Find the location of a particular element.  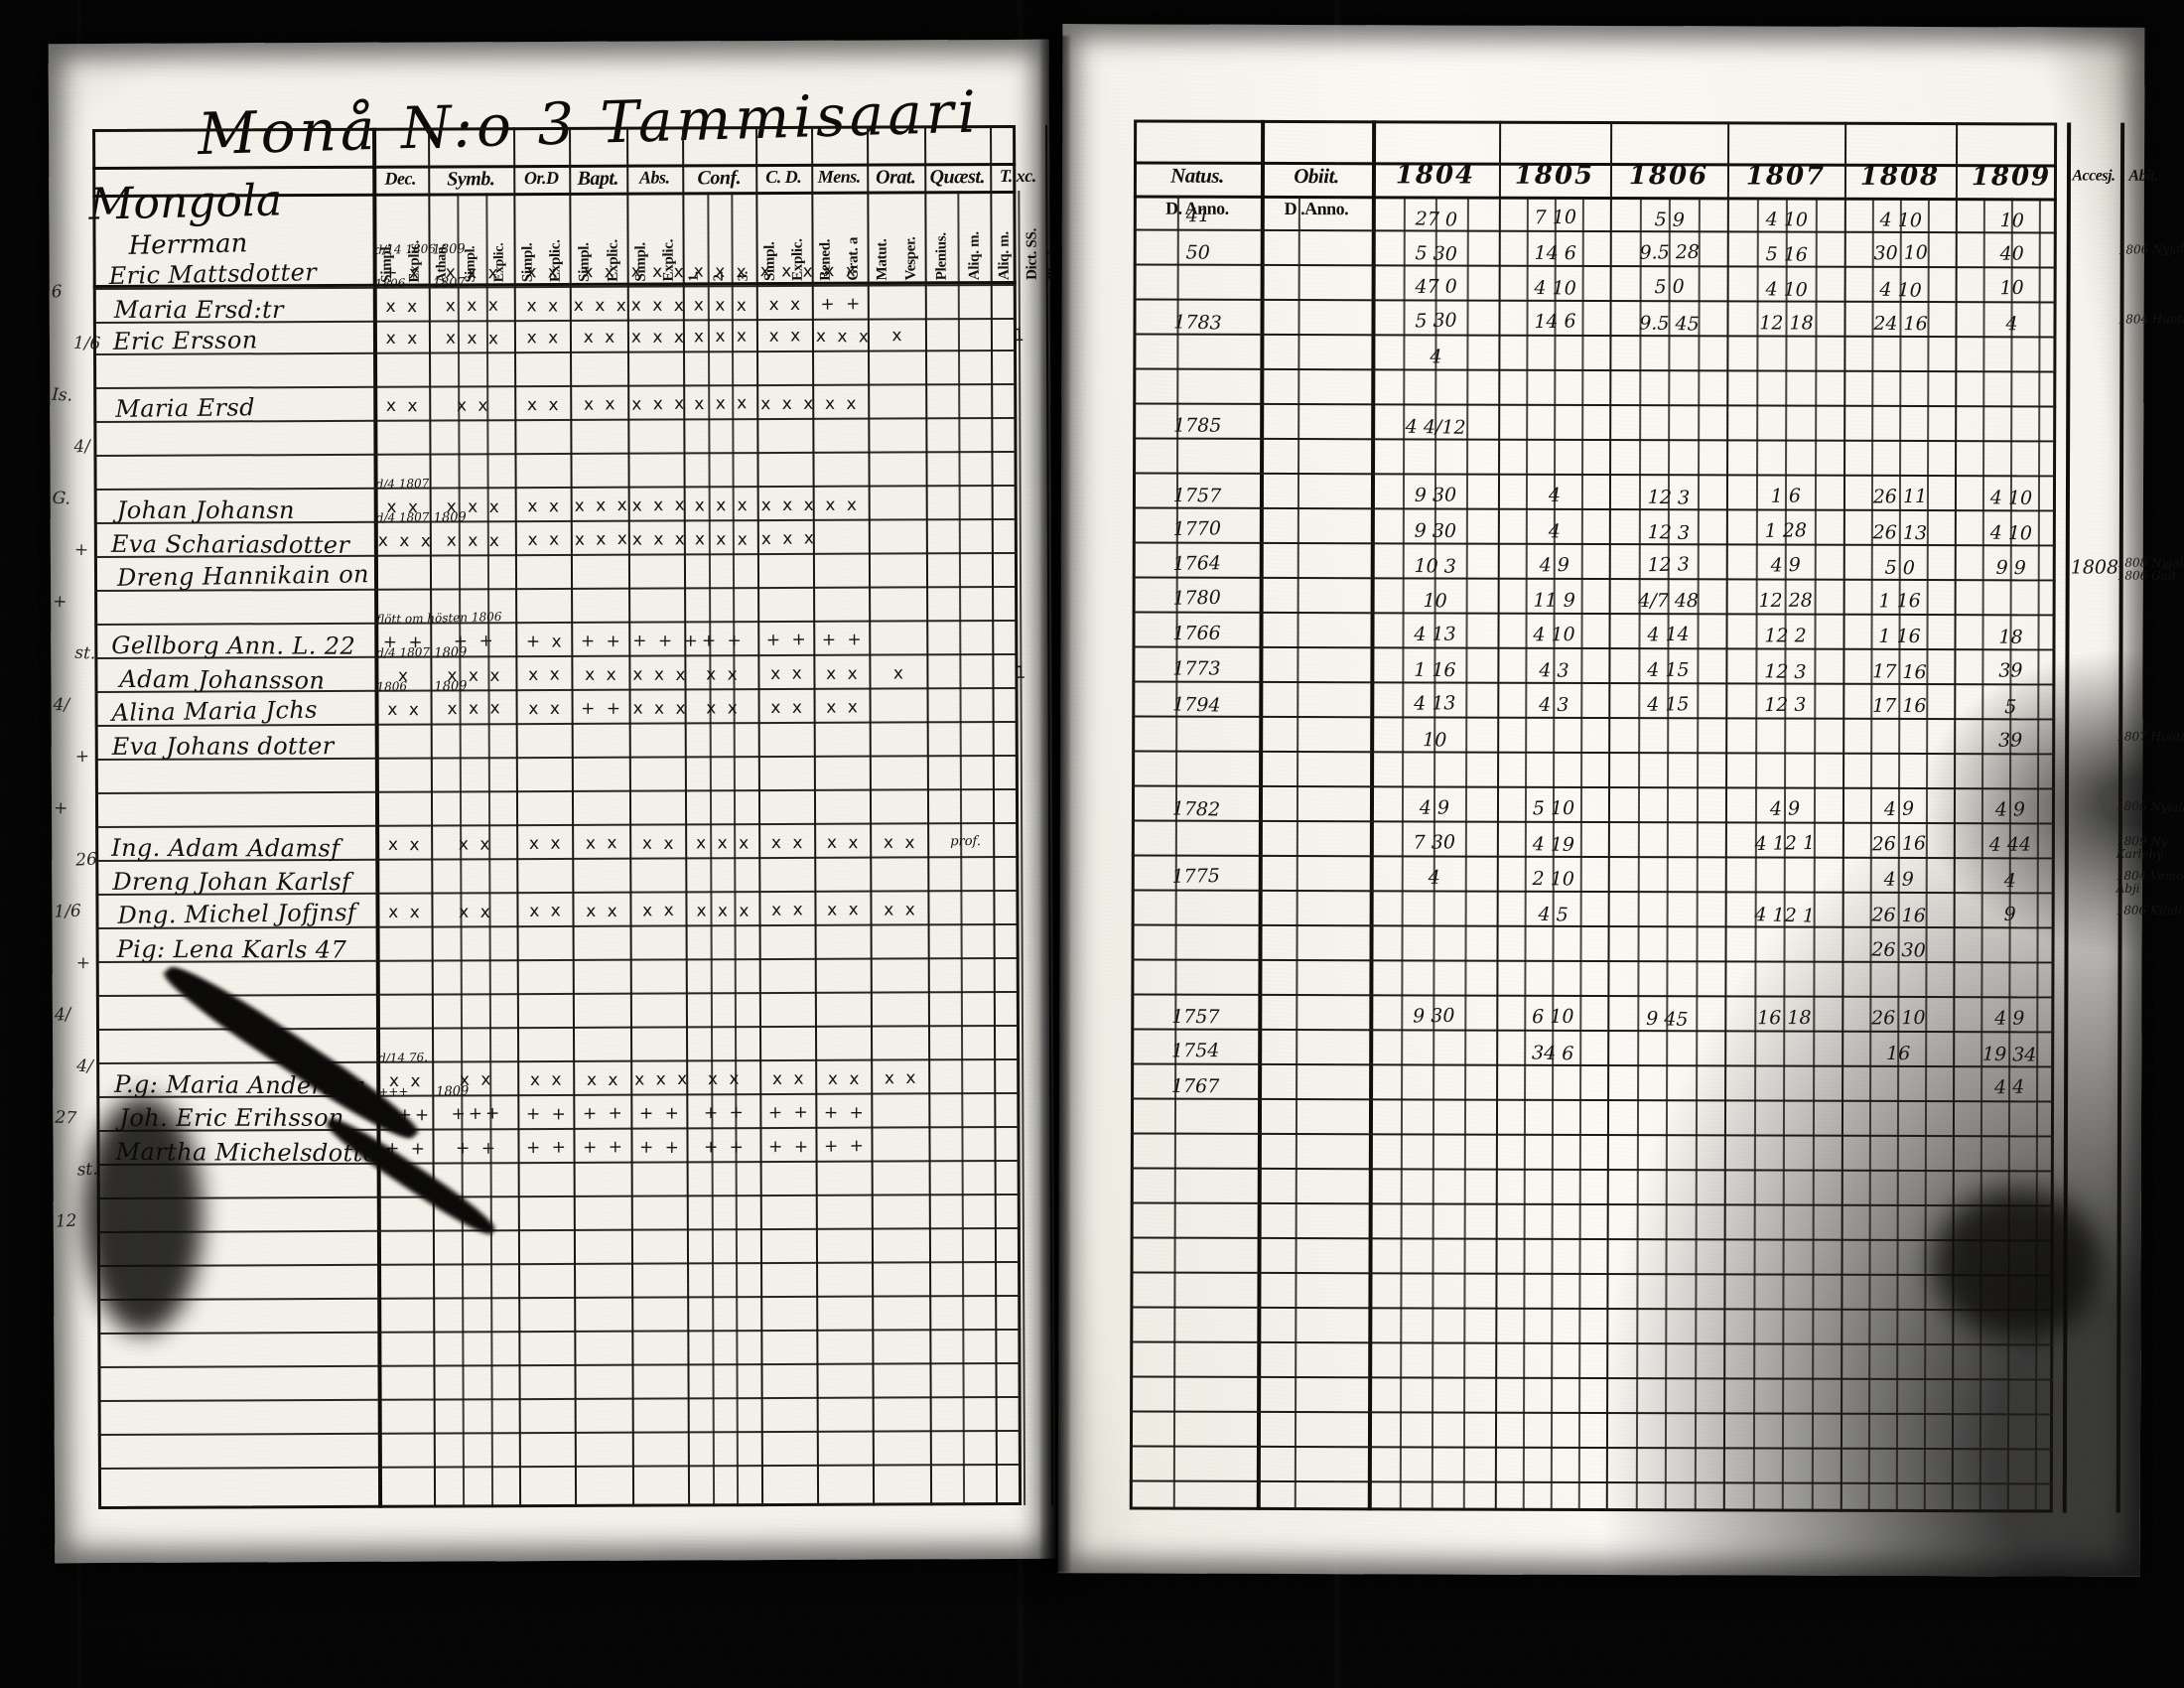

register-cell-y1805: 4 9 is located at coordinates (1554, 565).